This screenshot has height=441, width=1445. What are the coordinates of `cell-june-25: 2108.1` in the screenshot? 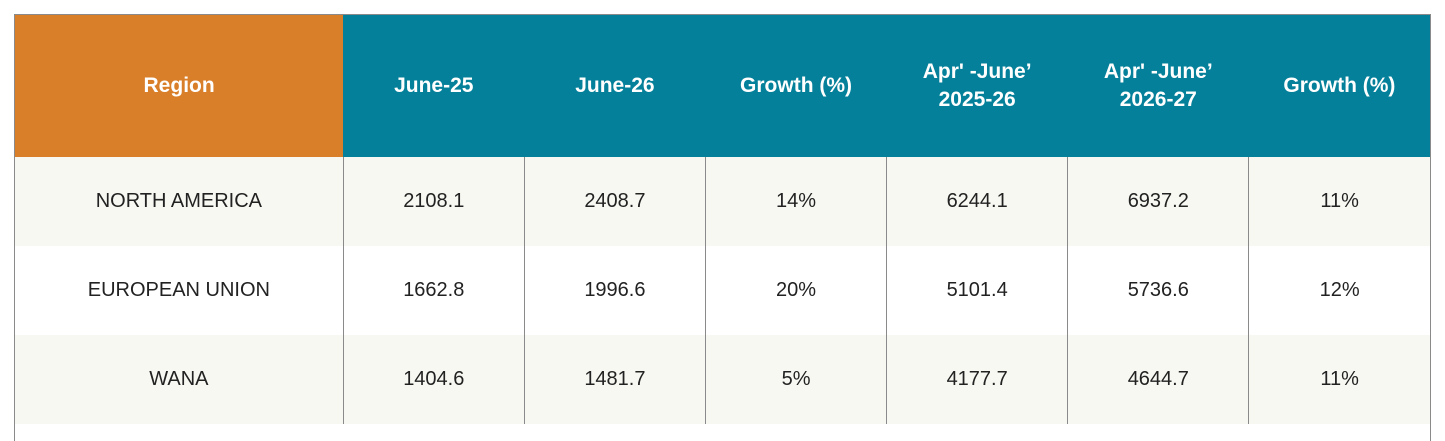 It's located at (433, 201).